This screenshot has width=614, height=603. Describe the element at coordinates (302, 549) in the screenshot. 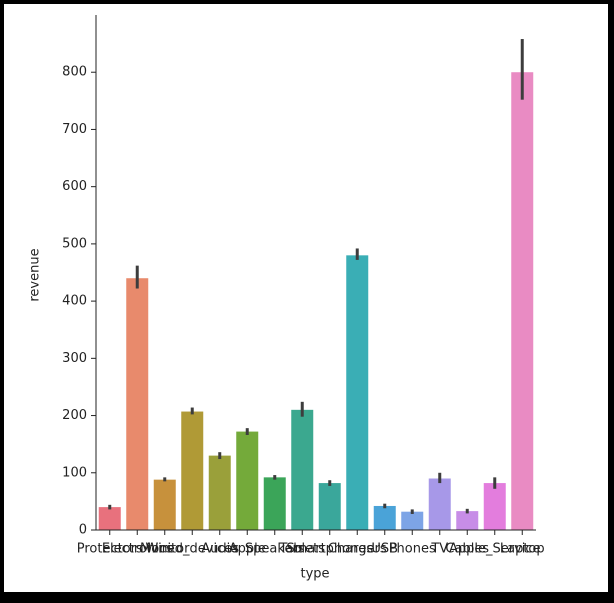

I see `x-tick-label: Tablets` at that location.